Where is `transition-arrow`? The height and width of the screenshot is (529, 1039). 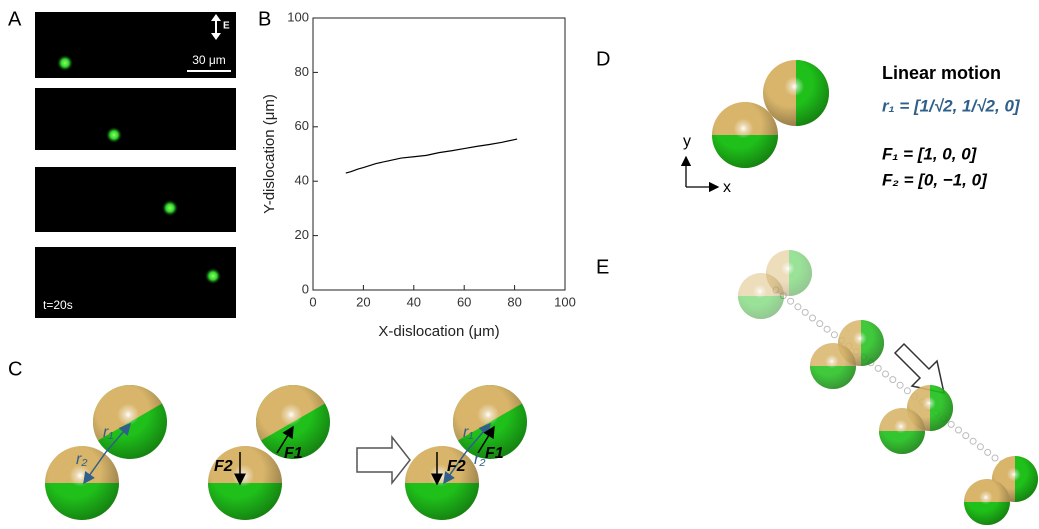 transition-arrow is located at coordinates (383, 460).